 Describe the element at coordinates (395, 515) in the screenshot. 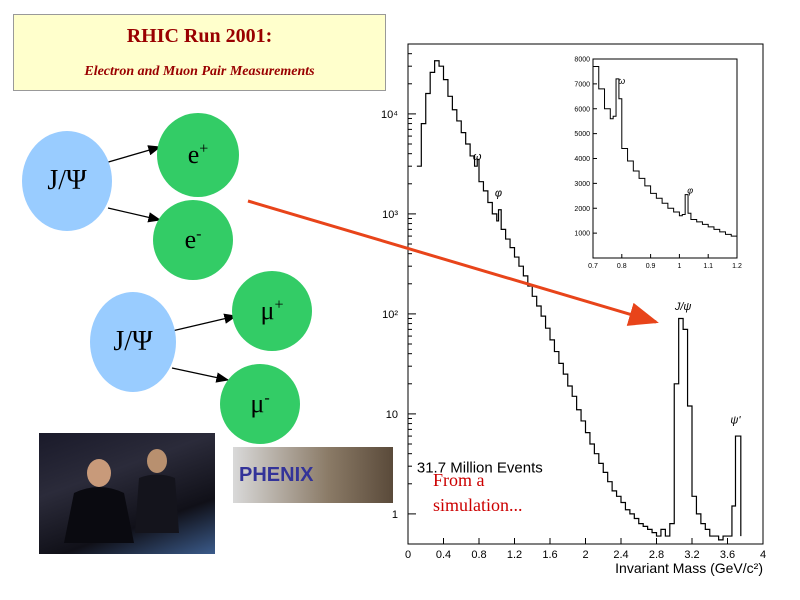

I see `y-tick-label: 1` at that location.